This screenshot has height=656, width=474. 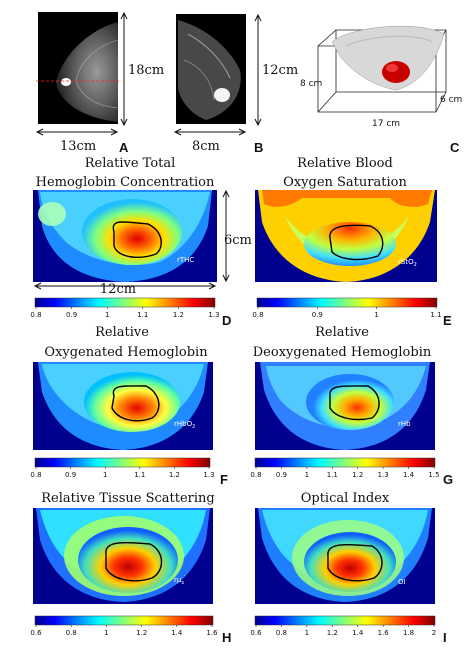 What do you see at coordinates (451, 100) in the screenshot?
I see `dim-label: 6 cm` at bounding box center [451, 100].